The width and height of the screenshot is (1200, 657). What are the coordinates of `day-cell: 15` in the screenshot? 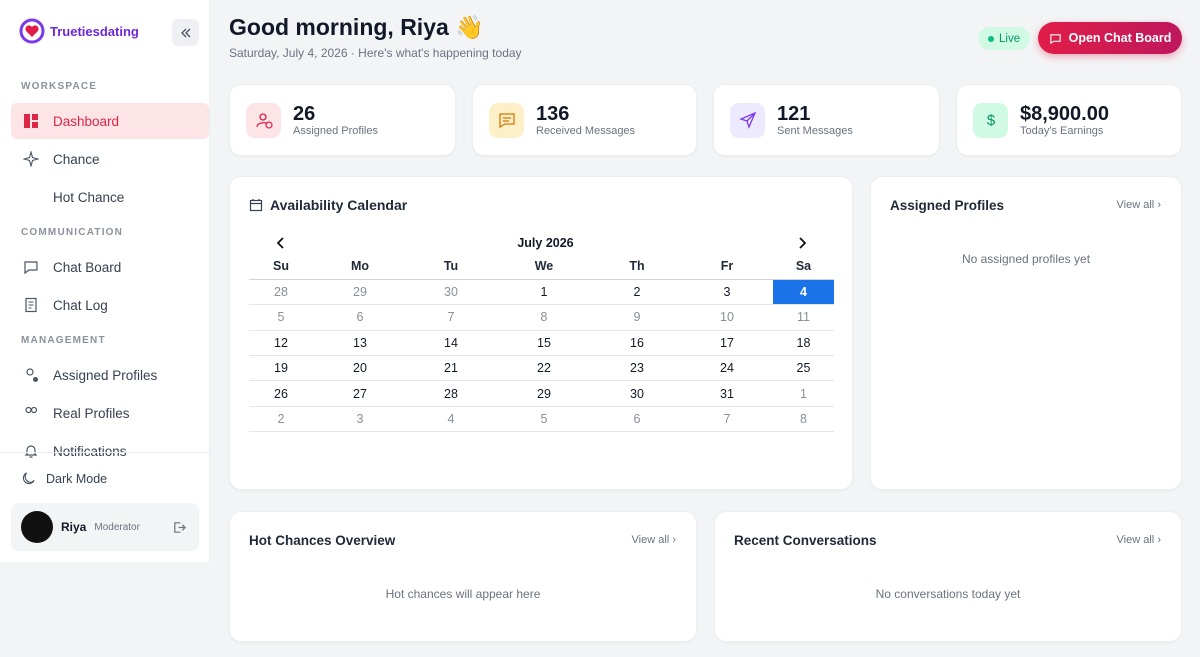 It's located at (544, 343).